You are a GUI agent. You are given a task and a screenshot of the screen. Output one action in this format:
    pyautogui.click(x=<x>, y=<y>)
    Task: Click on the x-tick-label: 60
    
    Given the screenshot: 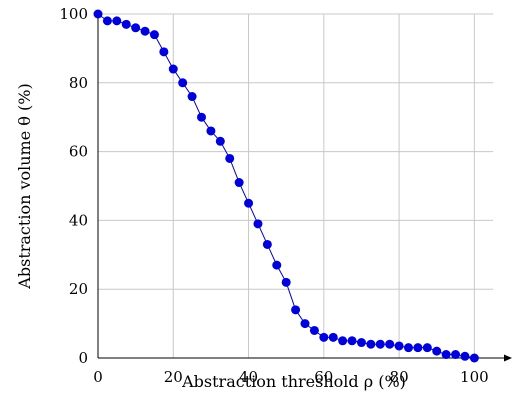 What is the action you would take?
    pyautogui.click(x=323, y=377)
    